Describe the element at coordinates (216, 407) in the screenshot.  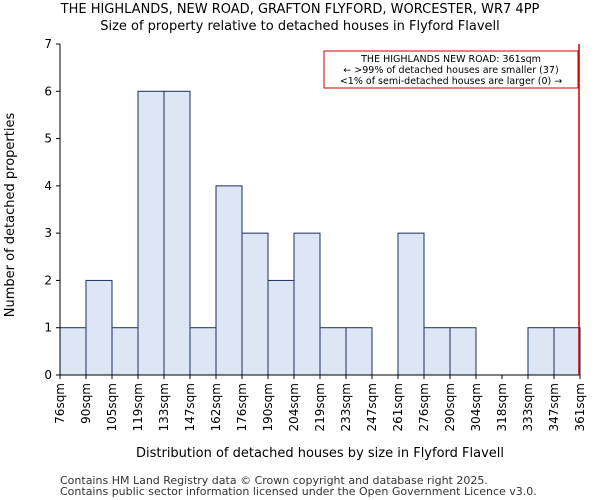
I see `x-tick-label: 162sqm` at that location.